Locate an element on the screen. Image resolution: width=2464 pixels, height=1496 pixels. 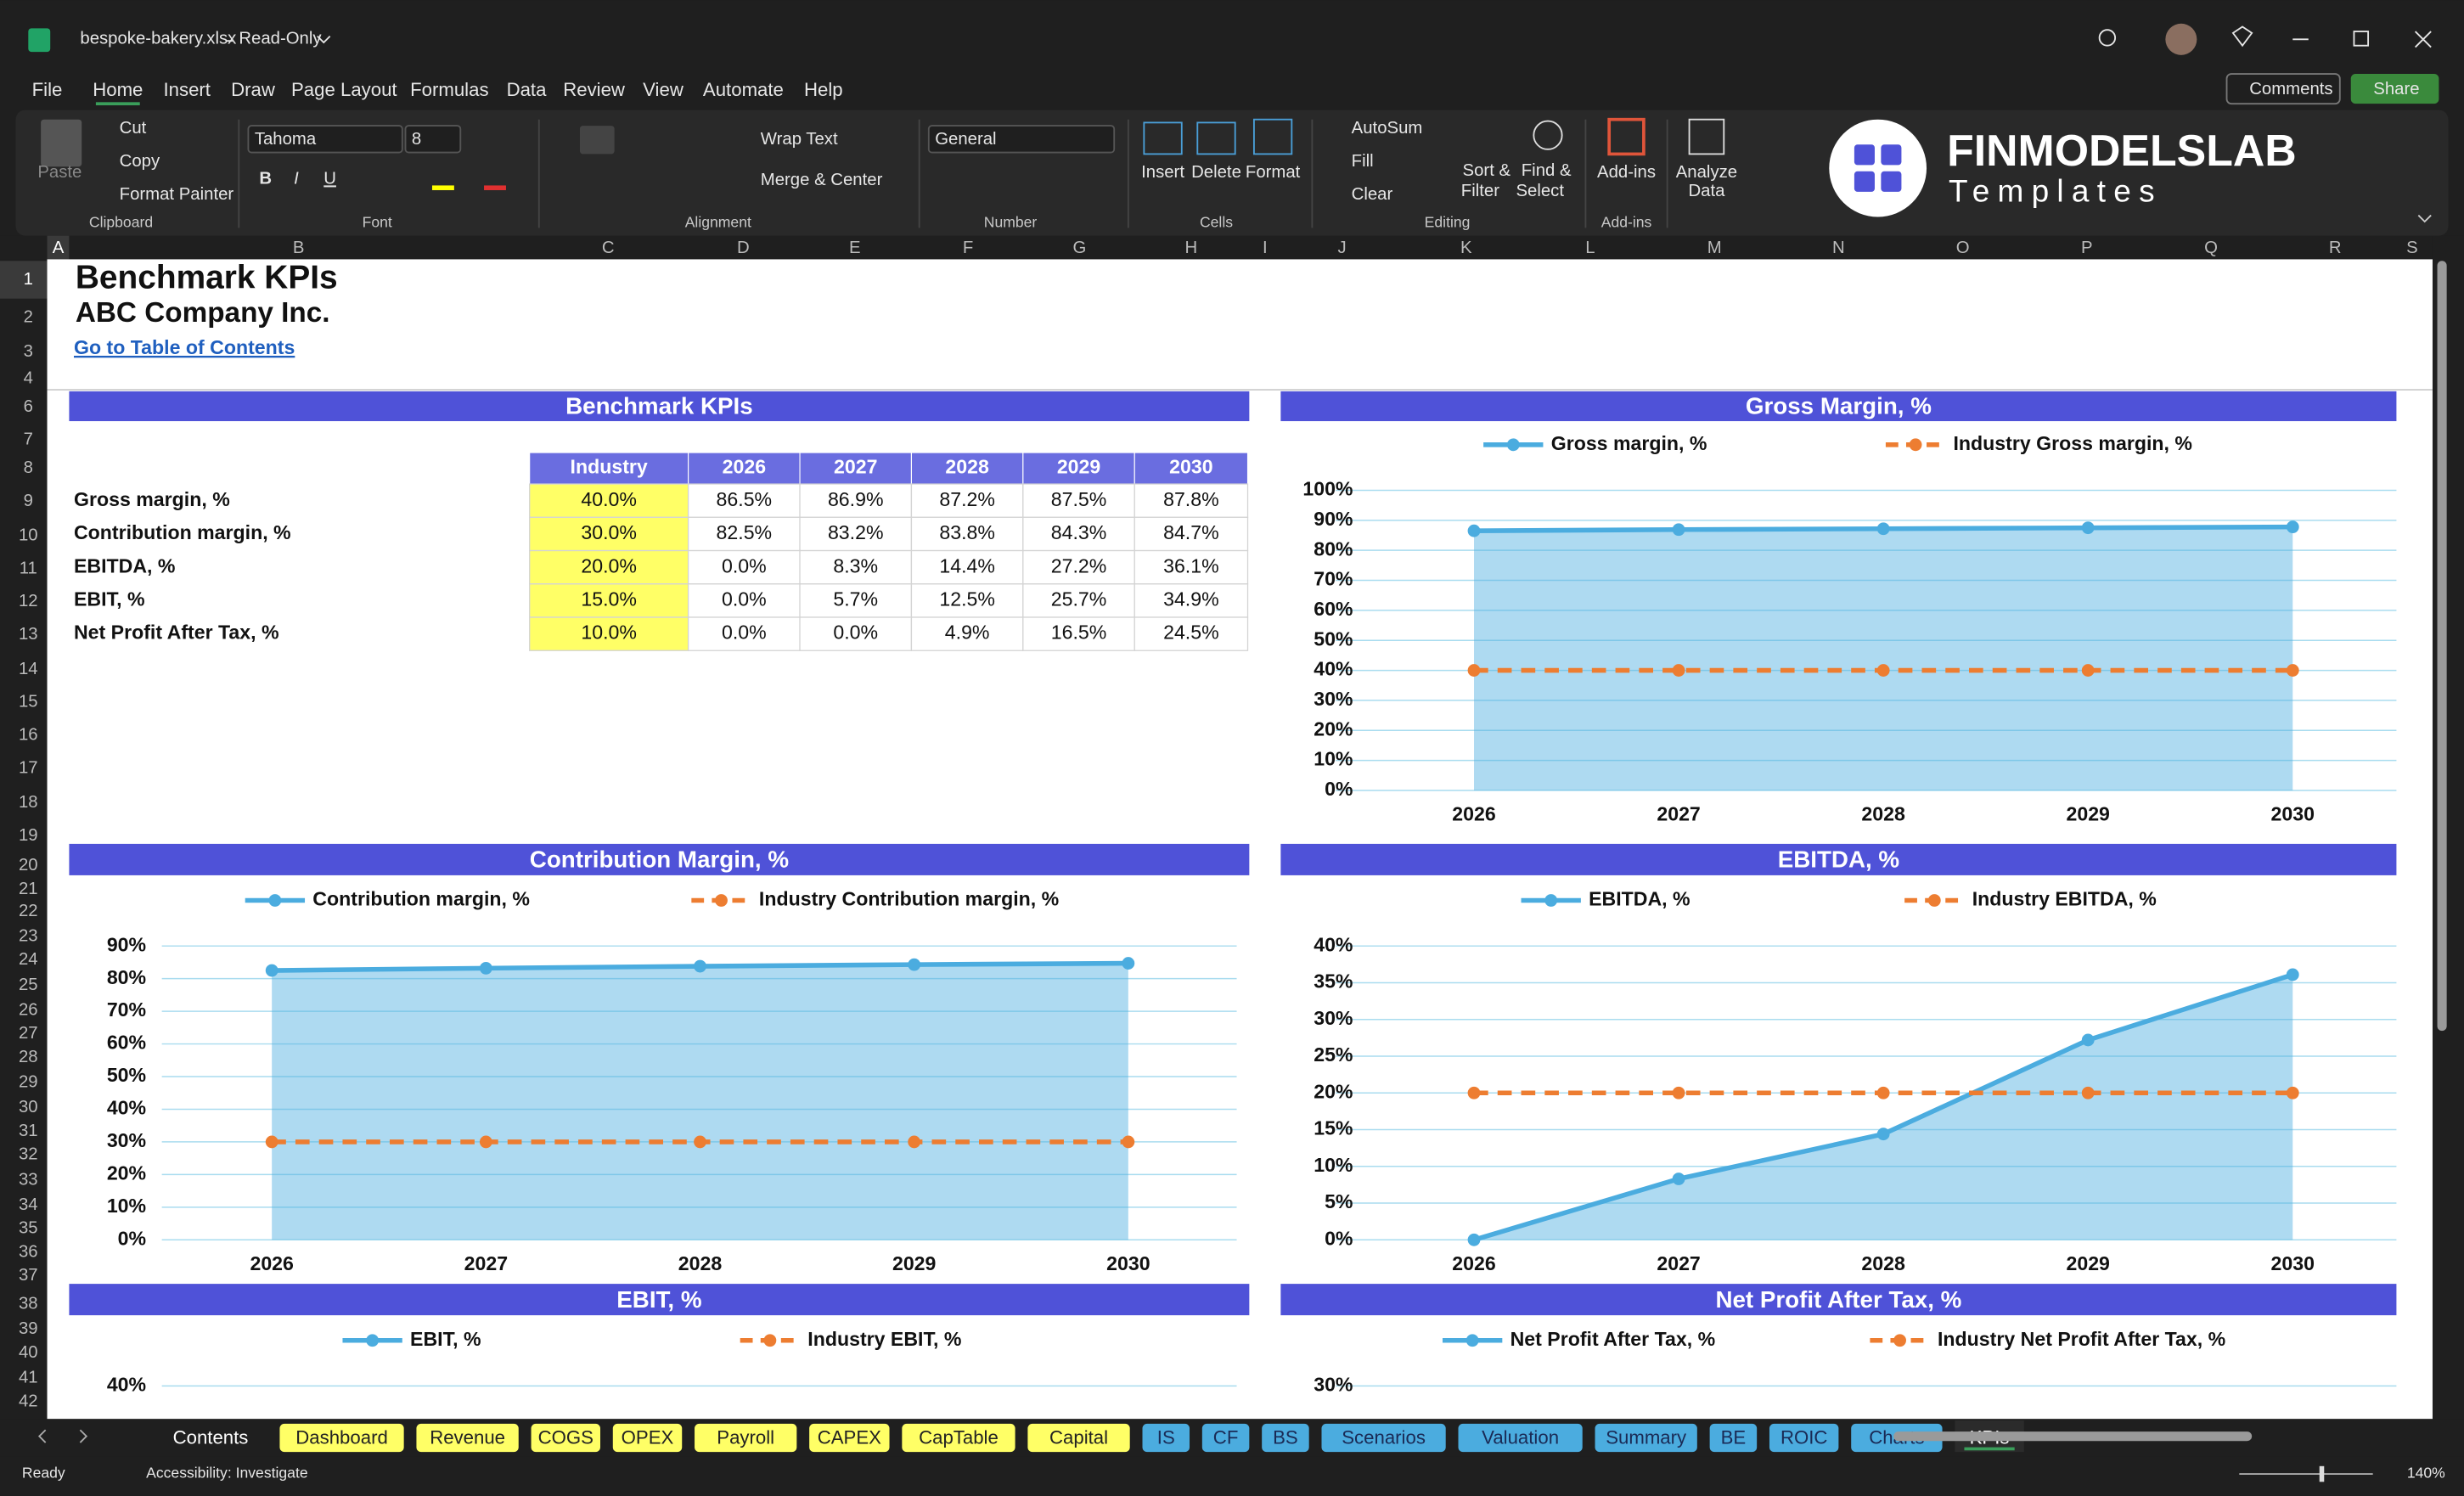
insert-icon is located at coordinates (1163, 138).